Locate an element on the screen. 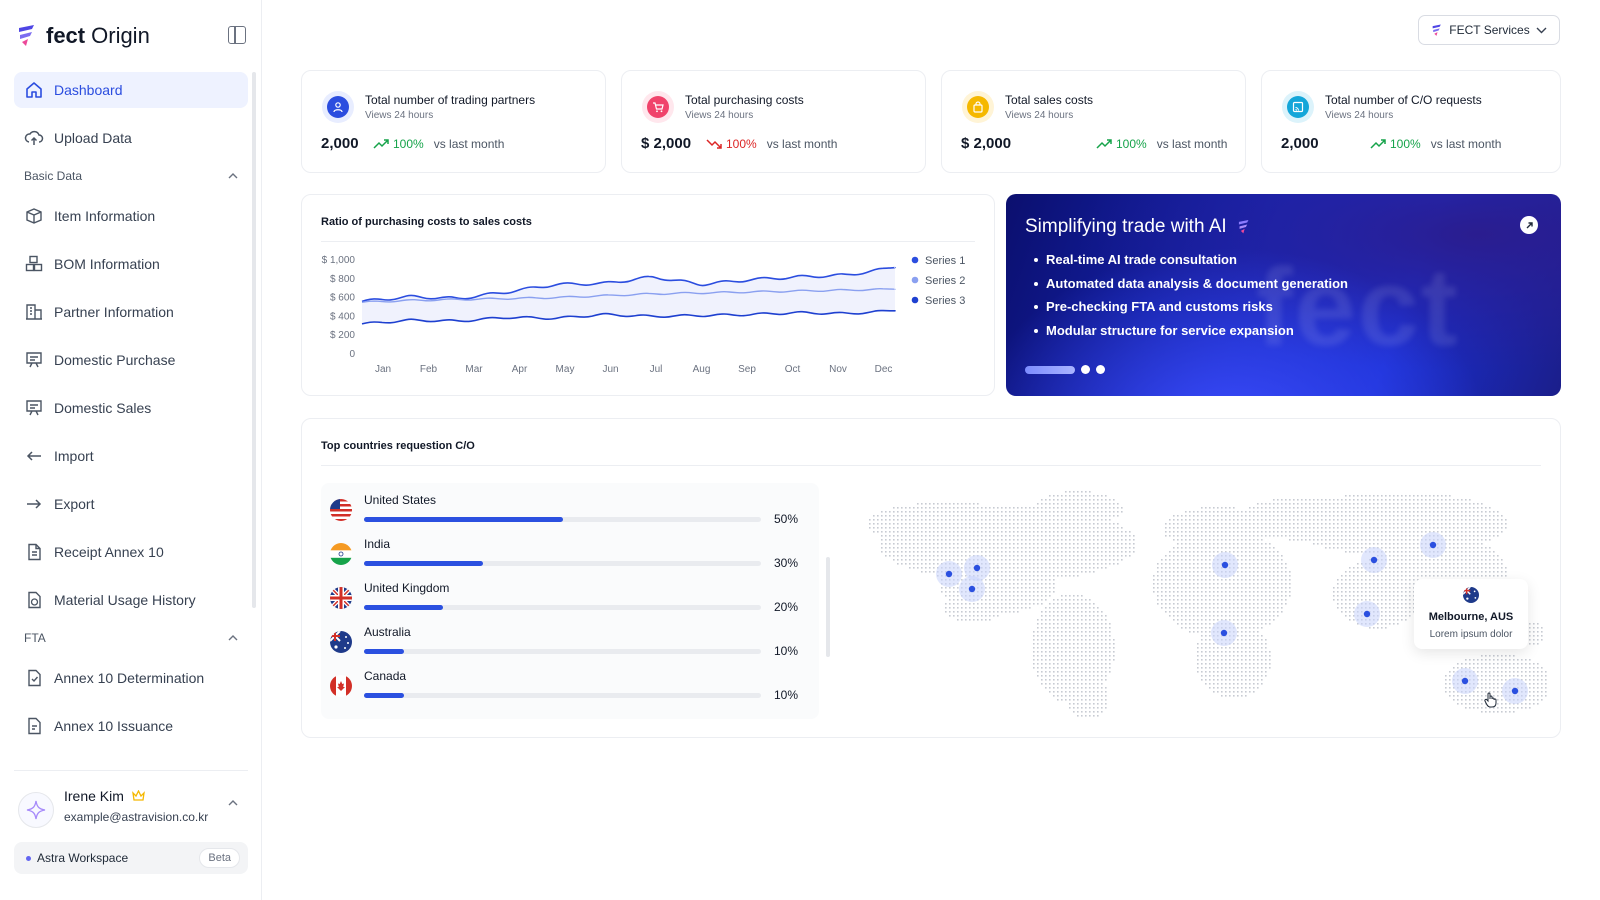  building-icon is located at coordinates (34, 312).